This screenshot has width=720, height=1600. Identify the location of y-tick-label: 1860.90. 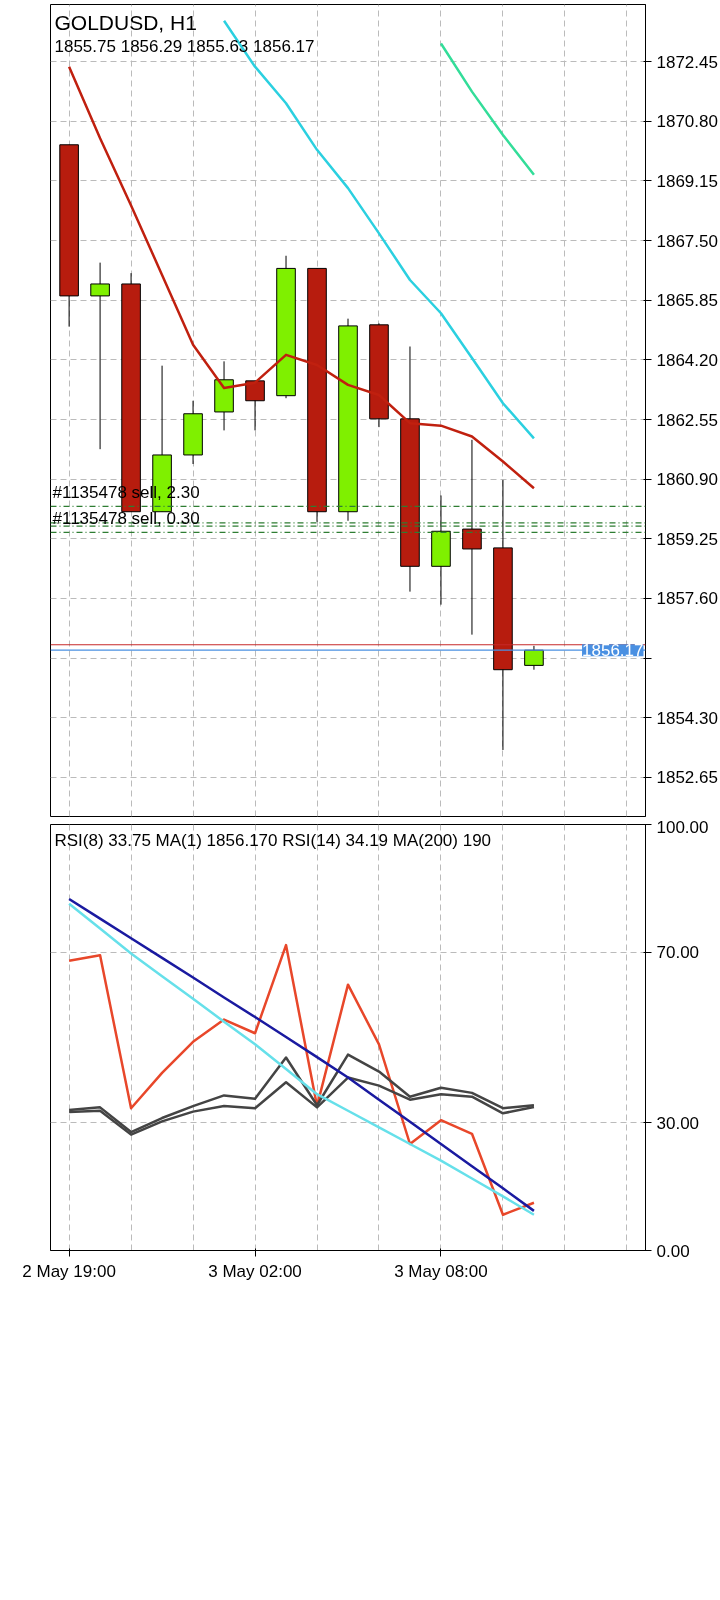
(687, 480).